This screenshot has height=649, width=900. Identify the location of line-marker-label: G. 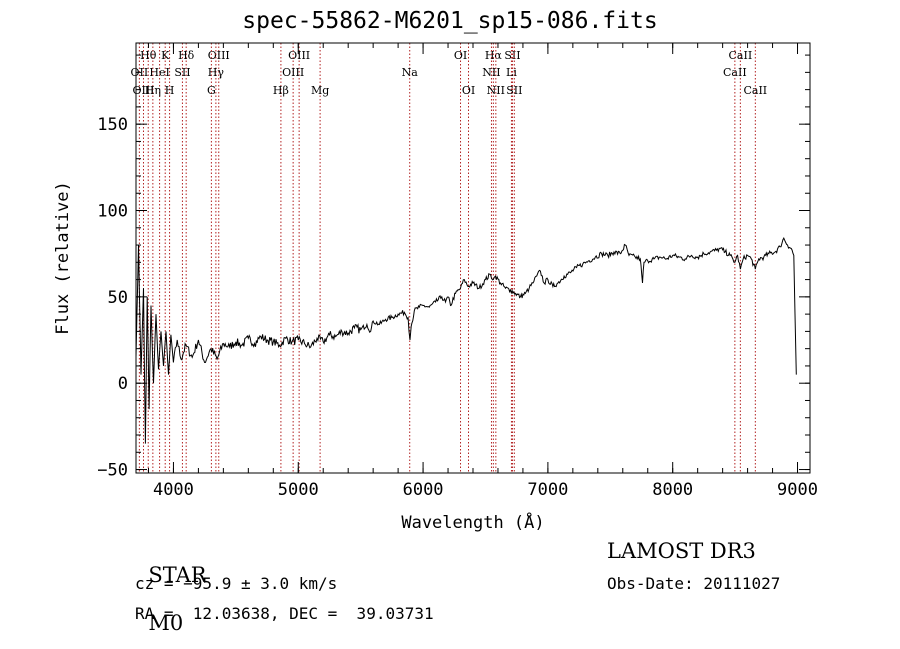
(211, 90).